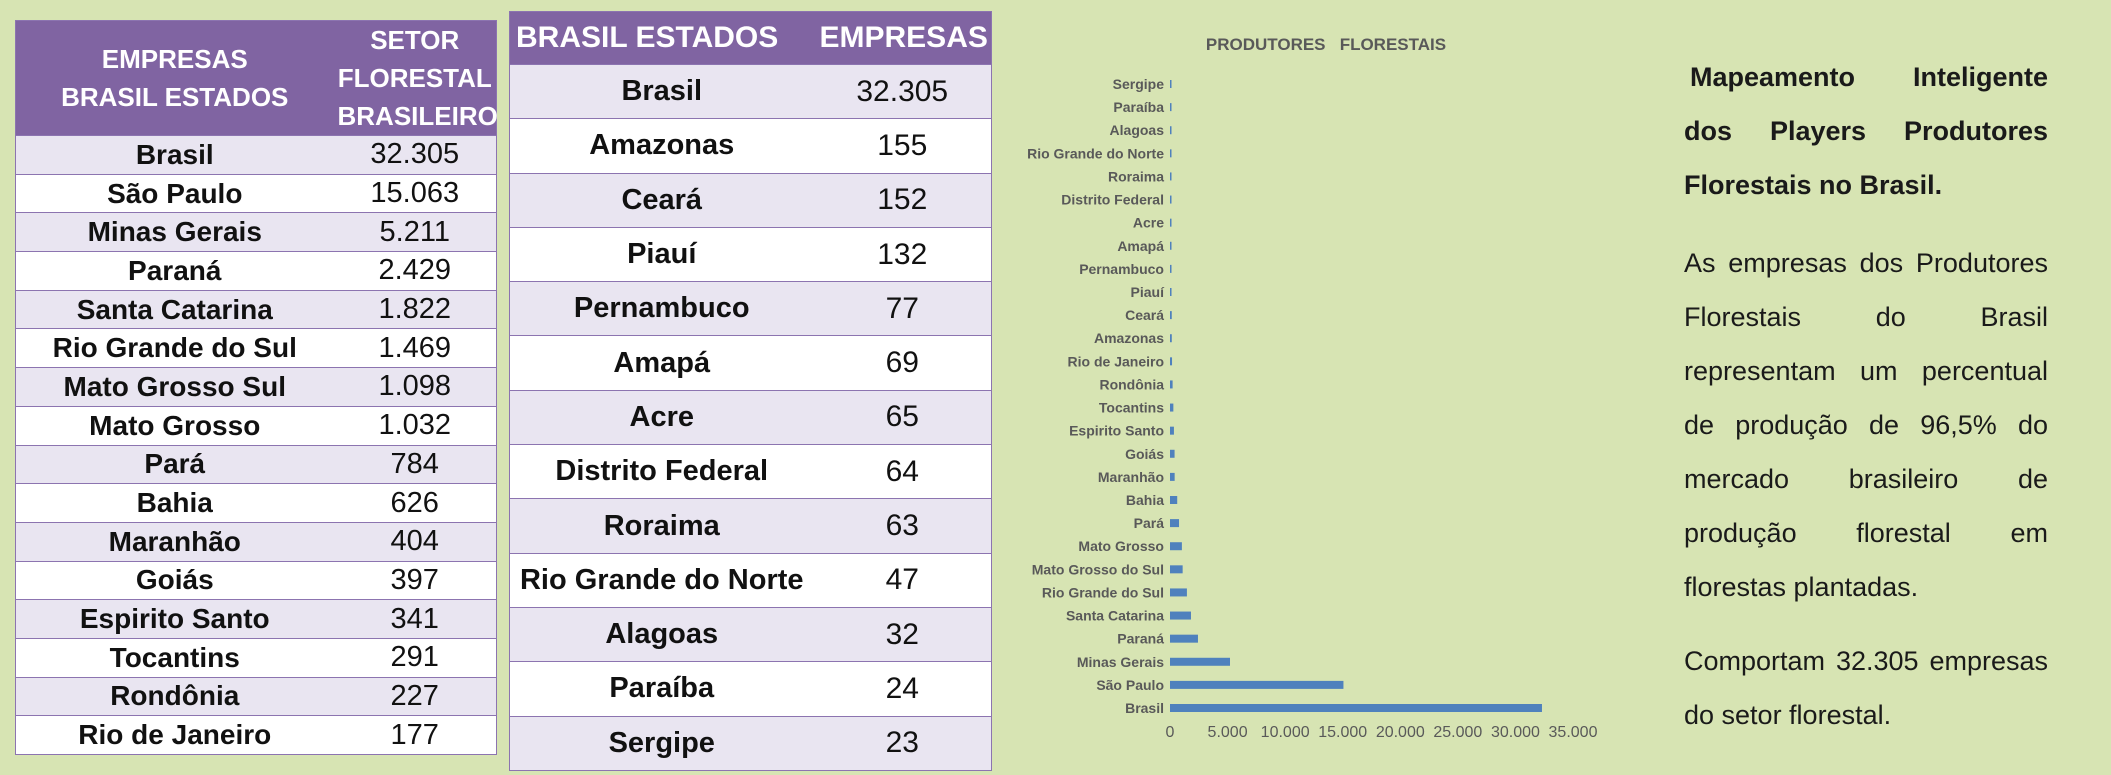 The height and width of the screenshot is (775, 2111). Describe the element at coordinates (415, 696) in the screenshot. I see `left-state-value: 227` at that location.